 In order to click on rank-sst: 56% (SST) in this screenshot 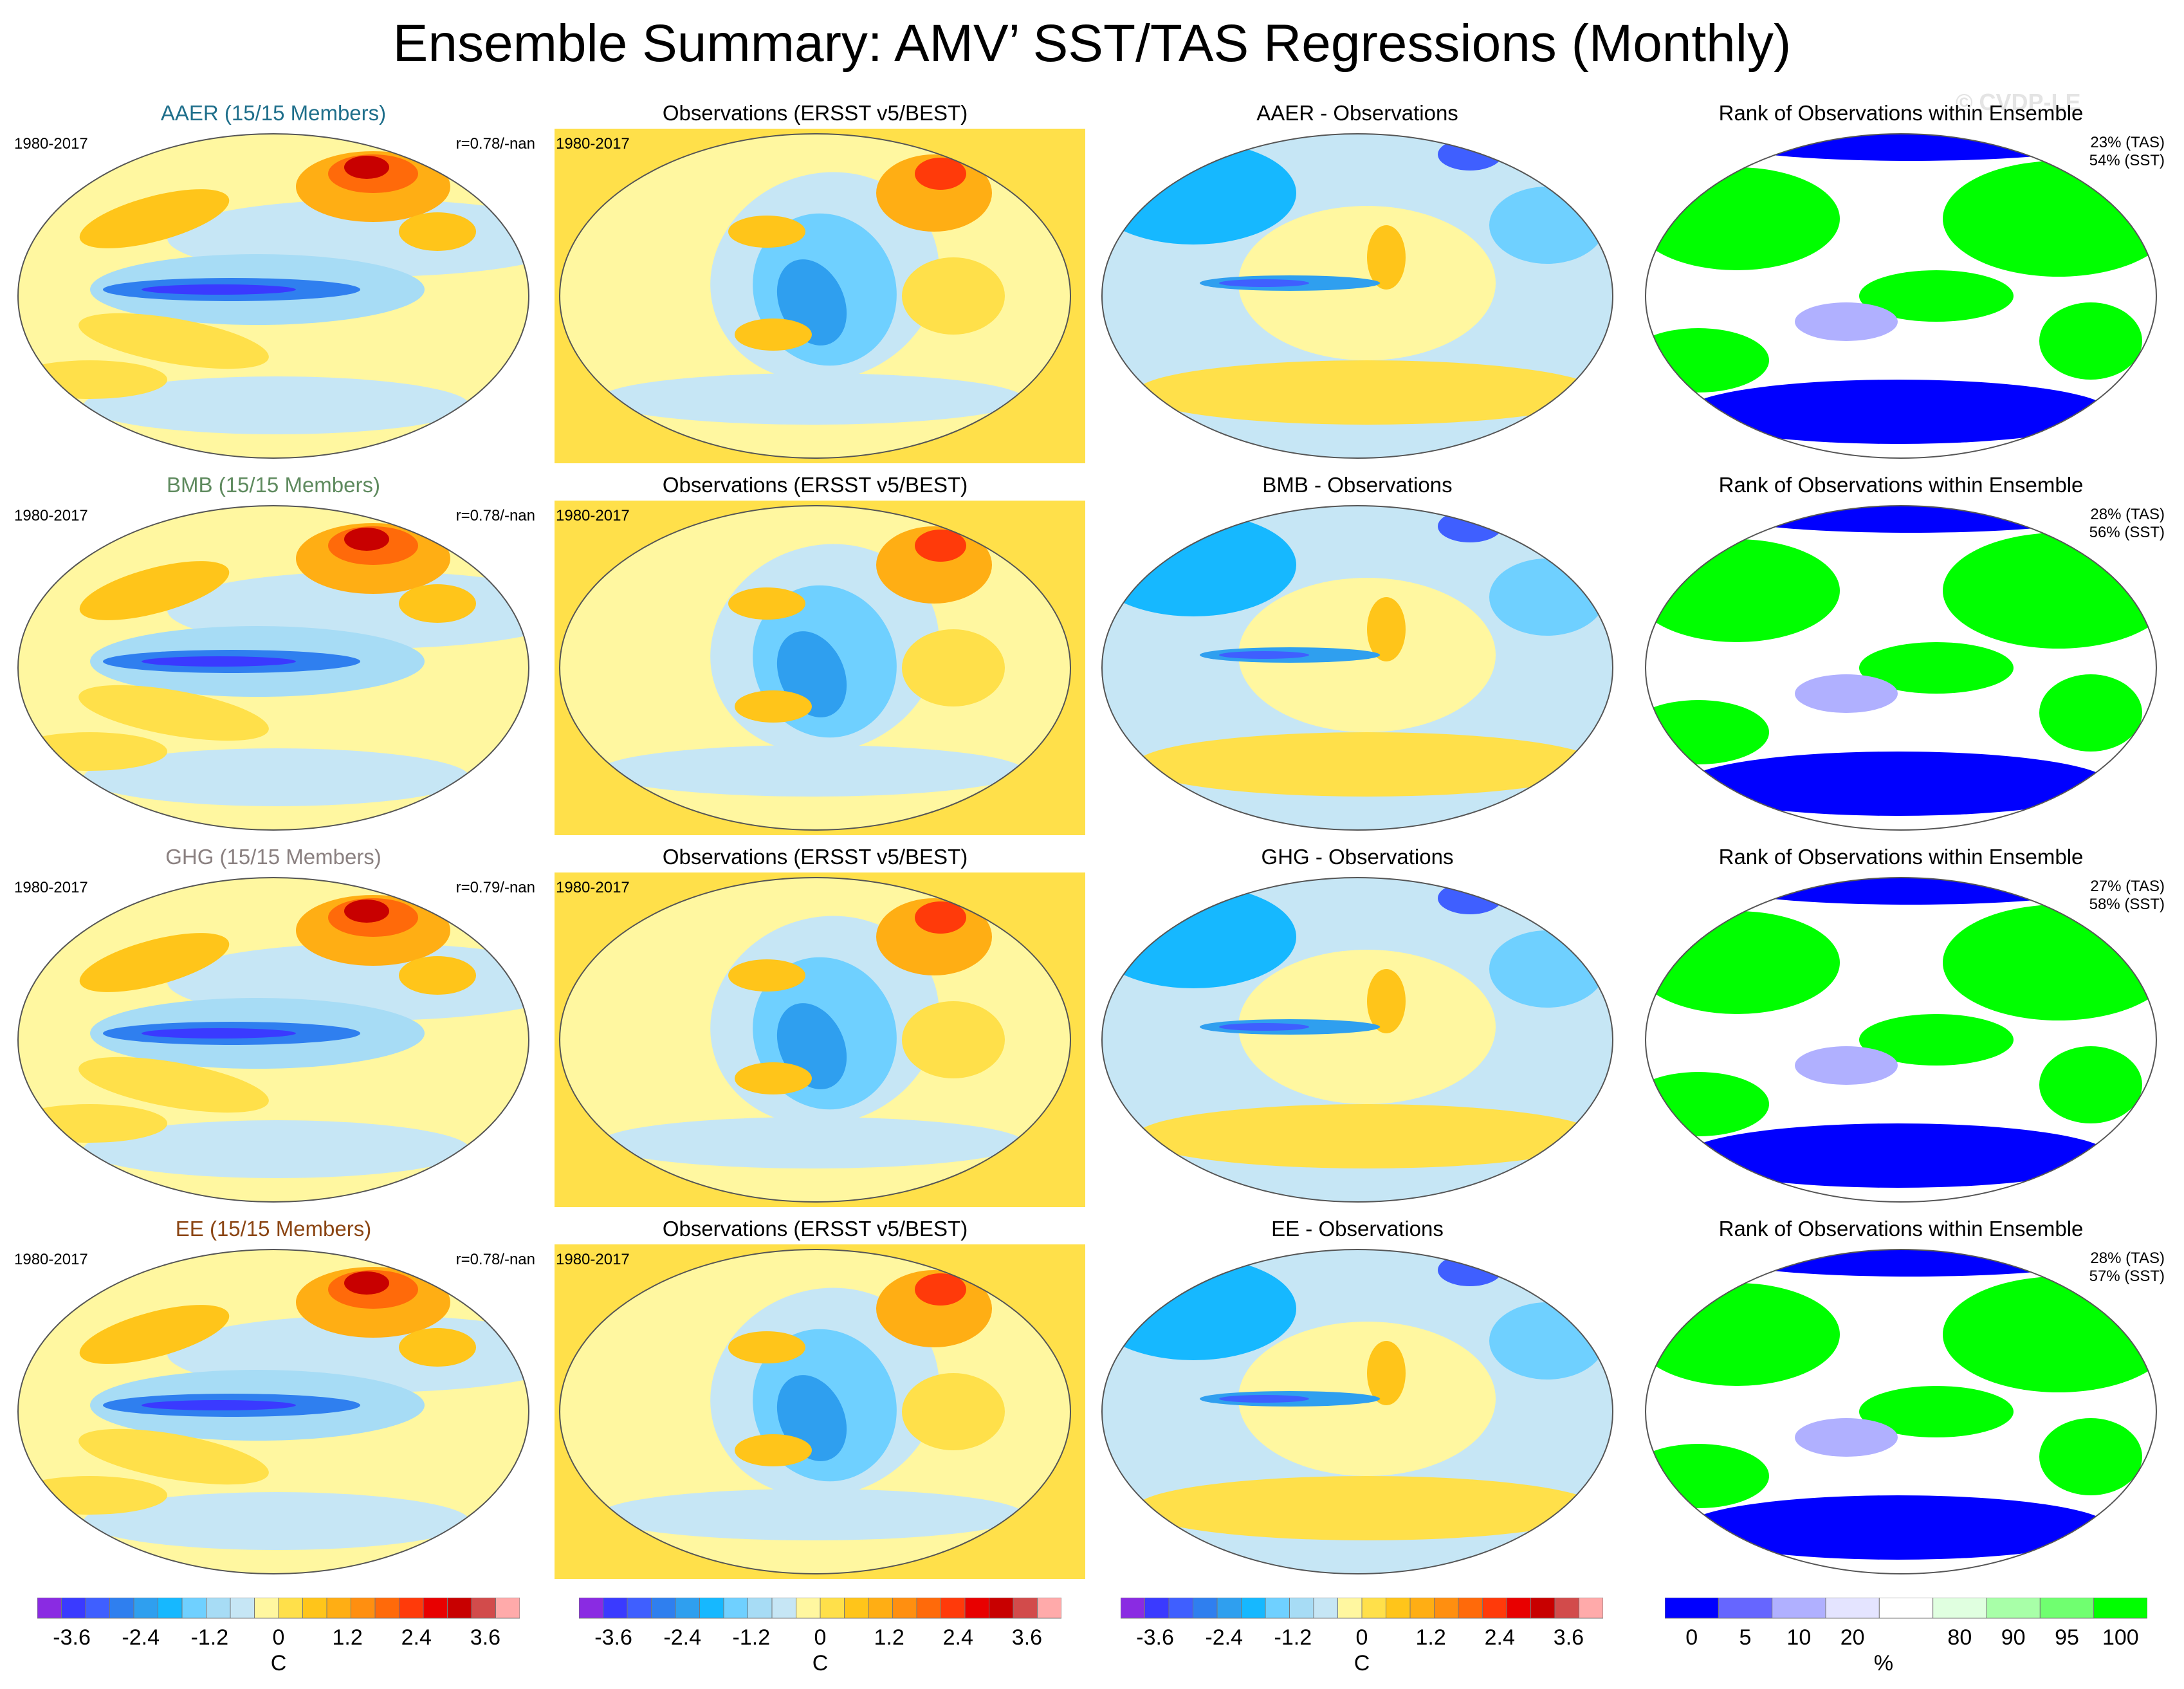, I will do `click(2127, 532)`.